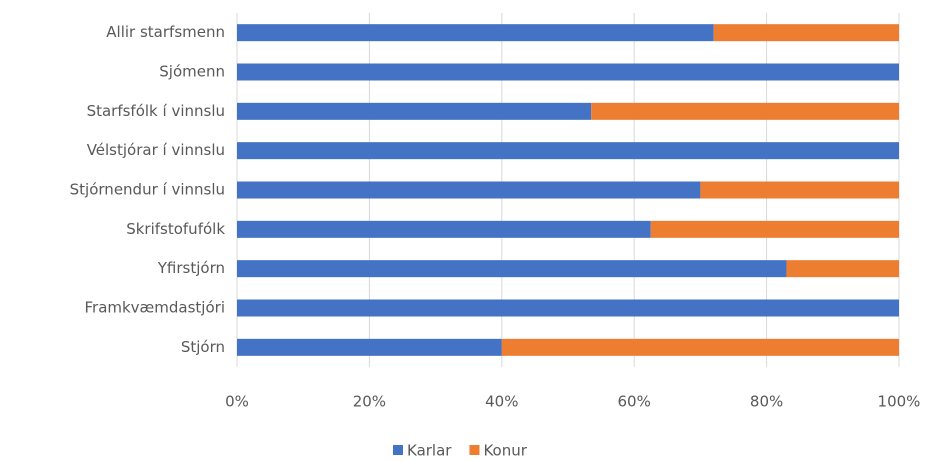  What do you see at coordinates (156, 111) in the screenshot?
I see `y-tick-label: Starfsfólk í vinnslu` at bounding box center [156, 111].